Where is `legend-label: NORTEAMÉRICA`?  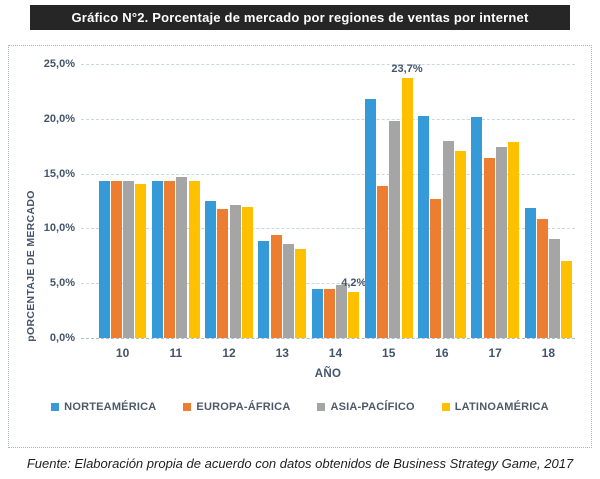
legend-label: NORTEAMÉRICA is located at coordinates (110, 407).